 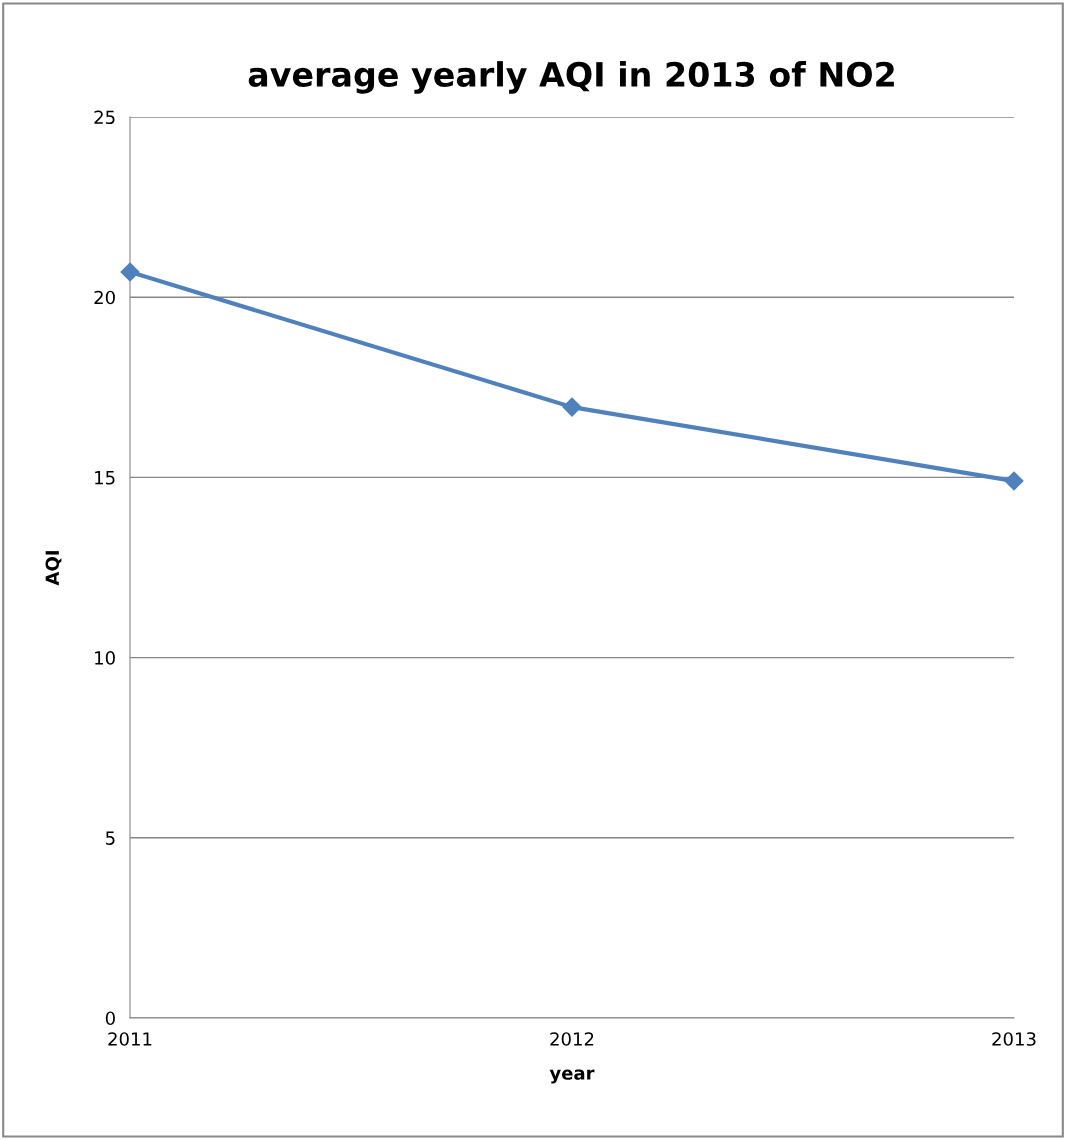 I want to click on y-tick-label: 0, so click(x=110, y=1018).